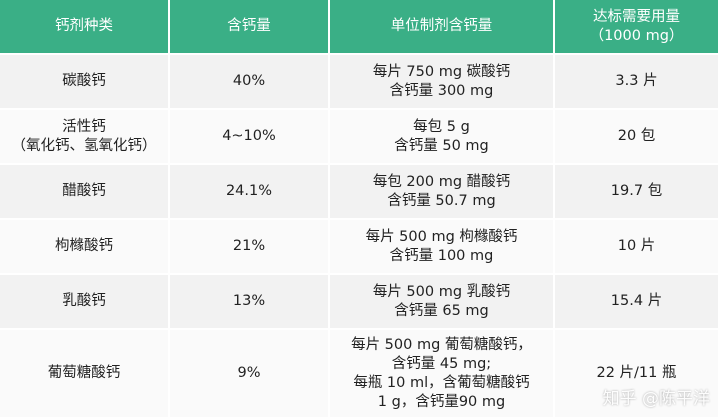  I want to click on cell-line: 13%, so click(249, 301).